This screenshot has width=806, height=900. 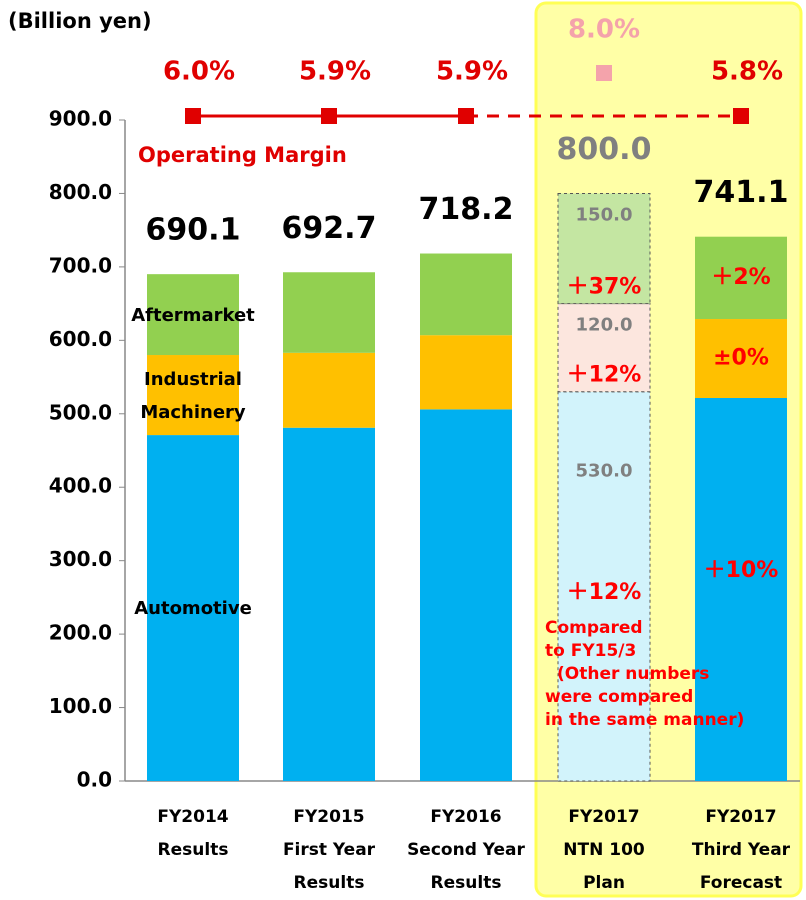 What do you see at coordinates (604, 850) in the screenshot?
I see `x-tick-label: NTN 100` at bounding box center [604, 850].